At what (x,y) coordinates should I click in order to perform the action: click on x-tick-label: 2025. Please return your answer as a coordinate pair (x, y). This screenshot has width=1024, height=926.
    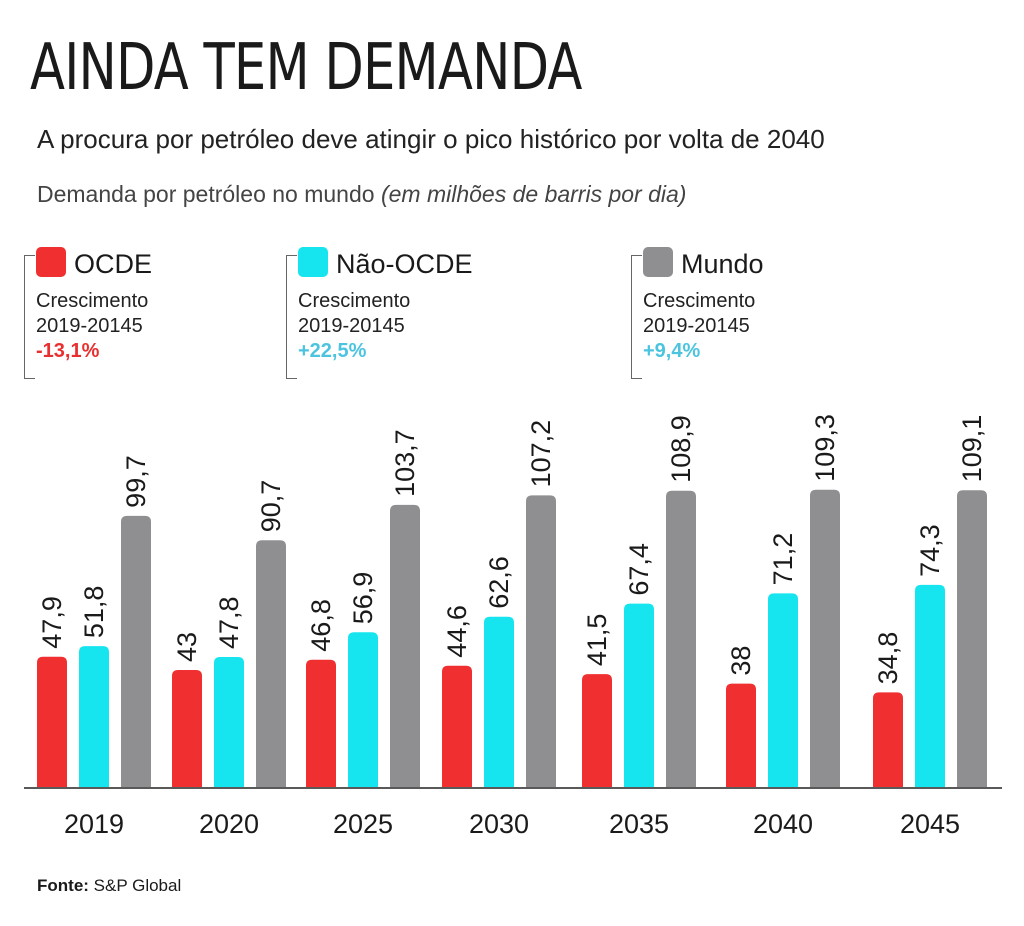
    Looking at the image, I should click on (363, 824).